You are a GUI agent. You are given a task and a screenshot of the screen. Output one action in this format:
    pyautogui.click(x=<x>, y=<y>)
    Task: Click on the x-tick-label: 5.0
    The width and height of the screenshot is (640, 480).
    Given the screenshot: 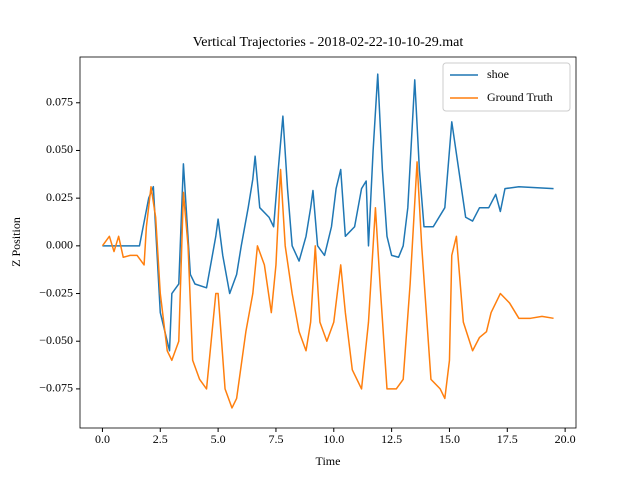 What is the action you would take?
    pyautogui.click(x=218, y=439)
    